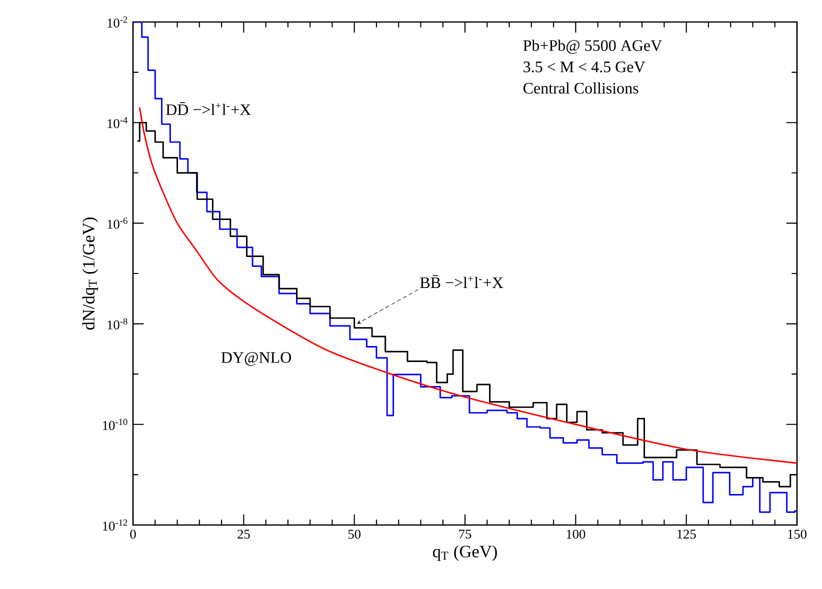 Image resolution: width=822 pixels, height=589 pixels. What do you see at coordinates (118, 324) in the screenshot?
I see `y-tick-label: 10$^{-8}$` at bounding box center [118, 324].